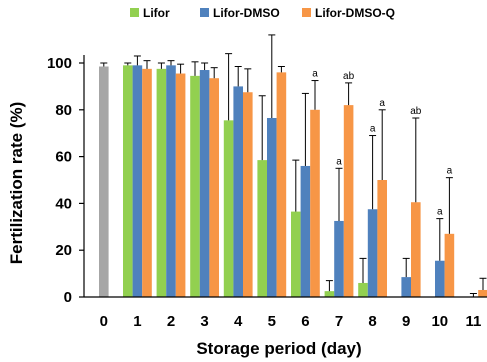 Image resolution: width=487 pixels, height=362 pixels. Describe the element at coordinates (278, 348) in the screenshot. I see `x-axis-title: Storage period (day)` at that location.